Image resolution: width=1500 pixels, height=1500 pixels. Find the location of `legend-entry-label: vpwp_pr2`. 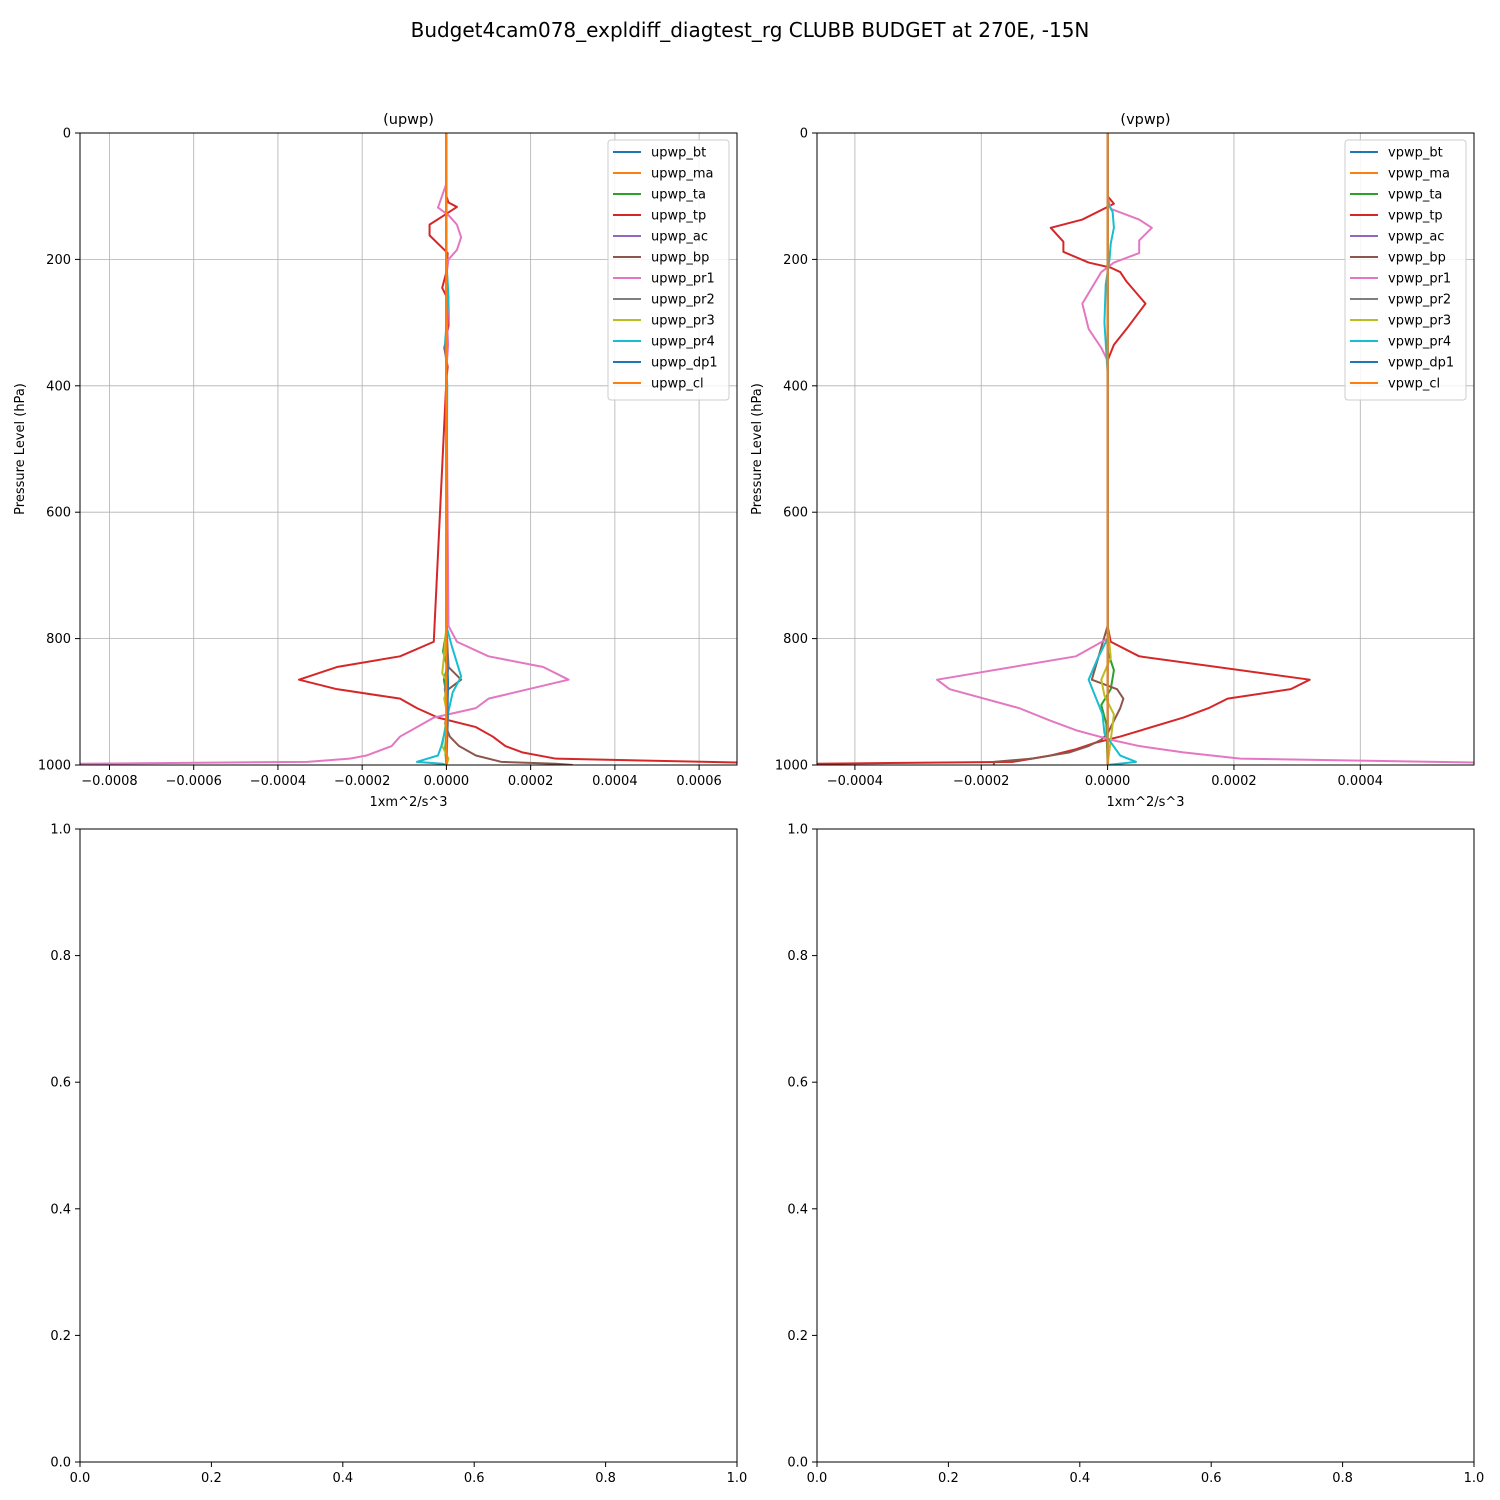

legend-entry-label: vpwp_pr2 is located at coordinates (1419, 300).